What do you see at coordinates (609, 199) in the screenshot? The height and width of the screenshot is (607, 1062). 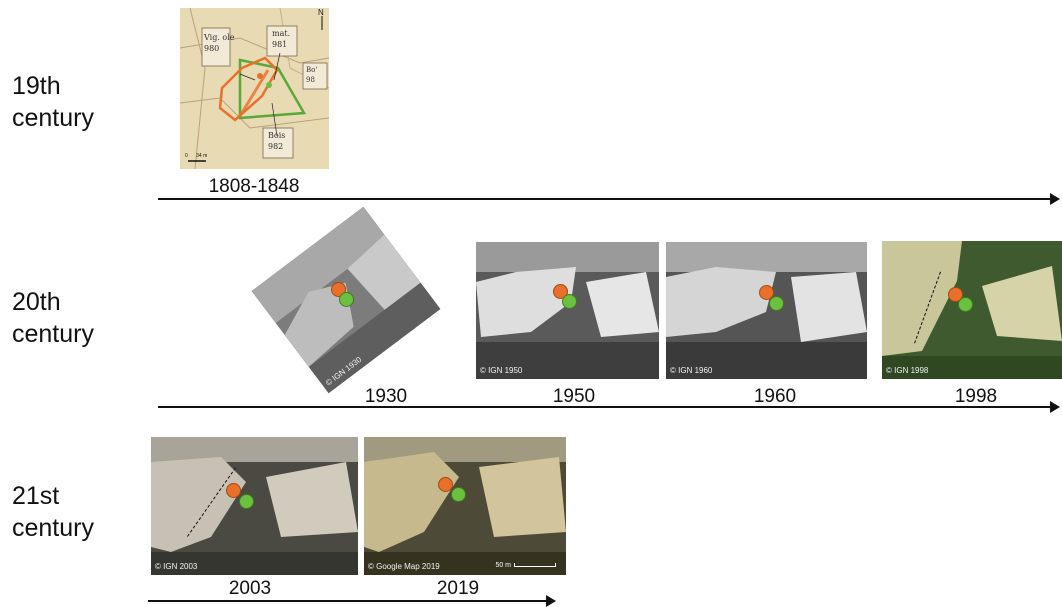 I see `timeline-arrow-19th` at bounding box center [609, 199].